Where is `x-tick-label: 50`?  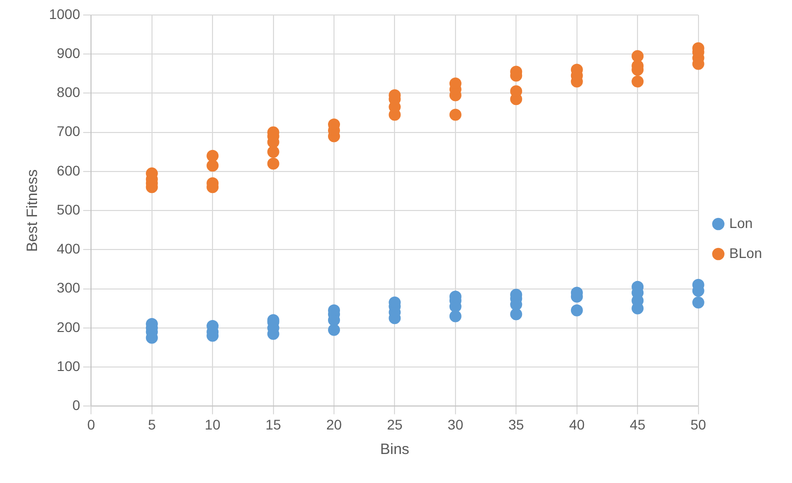
x-tick-label: 50 is located at coordinates (698, 424).